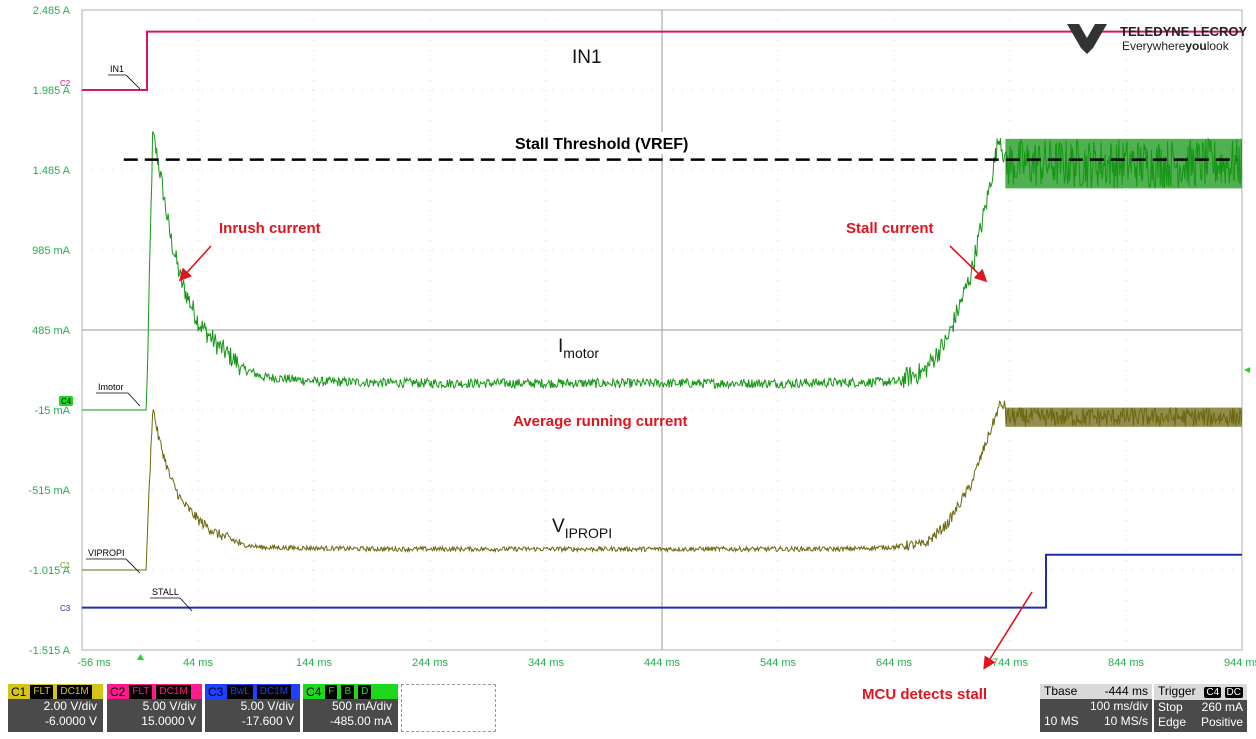 The height and width of the screenshot is (739, 1256). What do you see at coordinates (50, 571) in the screenshot?
I see `y-tick-label: -1.015 A` at bounding box center [50, 571].